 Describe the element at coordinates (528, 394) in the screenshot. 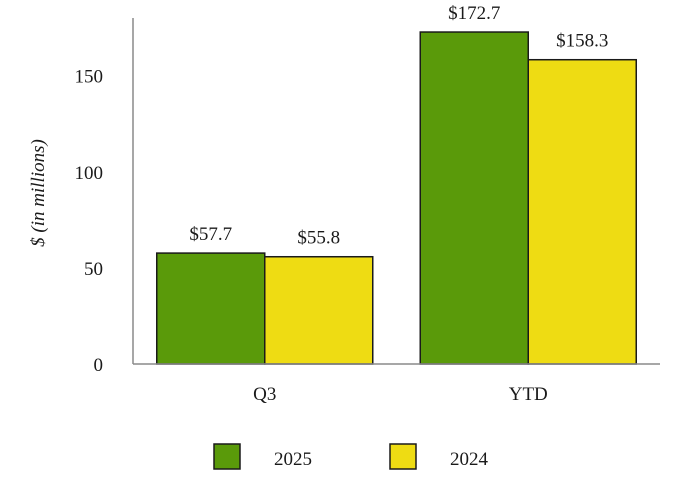

I see `x-tick-label-ytd: YTD` at that location.